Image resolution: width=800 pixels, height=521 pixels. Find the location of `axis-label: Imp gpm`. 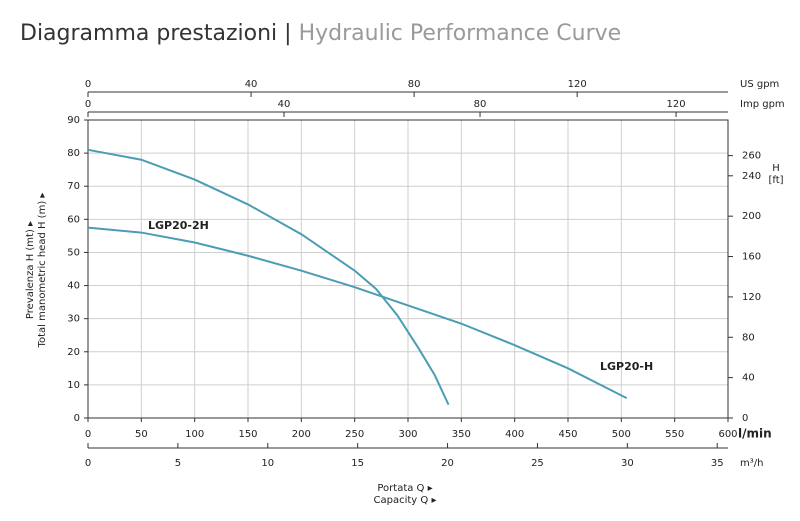

axis-label: Imp gpm is located at coordinates (762, 104).